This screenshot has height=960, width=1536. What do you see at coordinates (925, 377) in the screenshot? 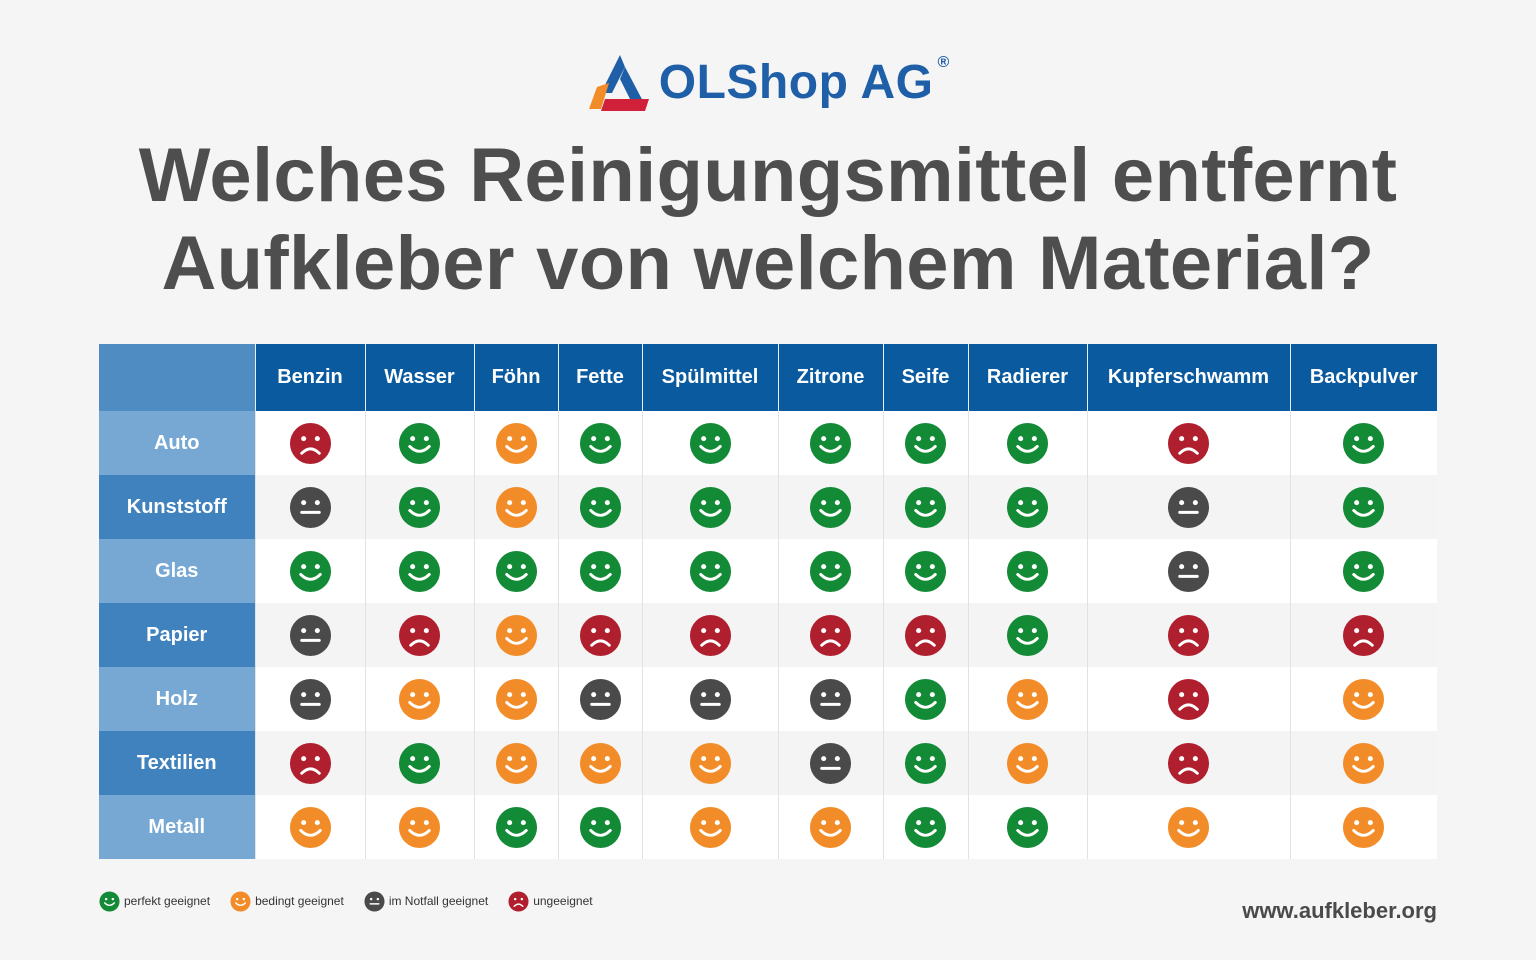
I see `column-header: Seife` at bounding box center [925, 377].